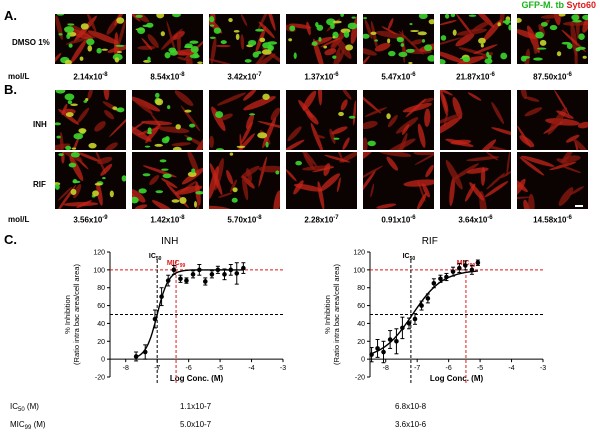 The width and height of the screenshot is (600, 438). What do you see at coordinates (40, 124) in the screenshot?
I see `inh-row-label: INH` at bounding box center [40, 124].